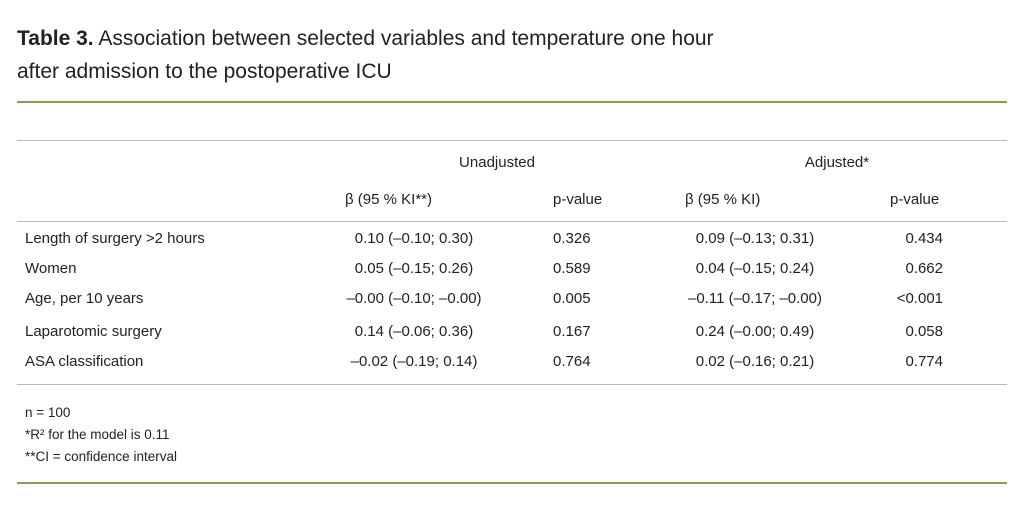 The width and height of the screenshot is (1024, 509). I want to click on column-header: β (95 % KI**), so click(388, 199).